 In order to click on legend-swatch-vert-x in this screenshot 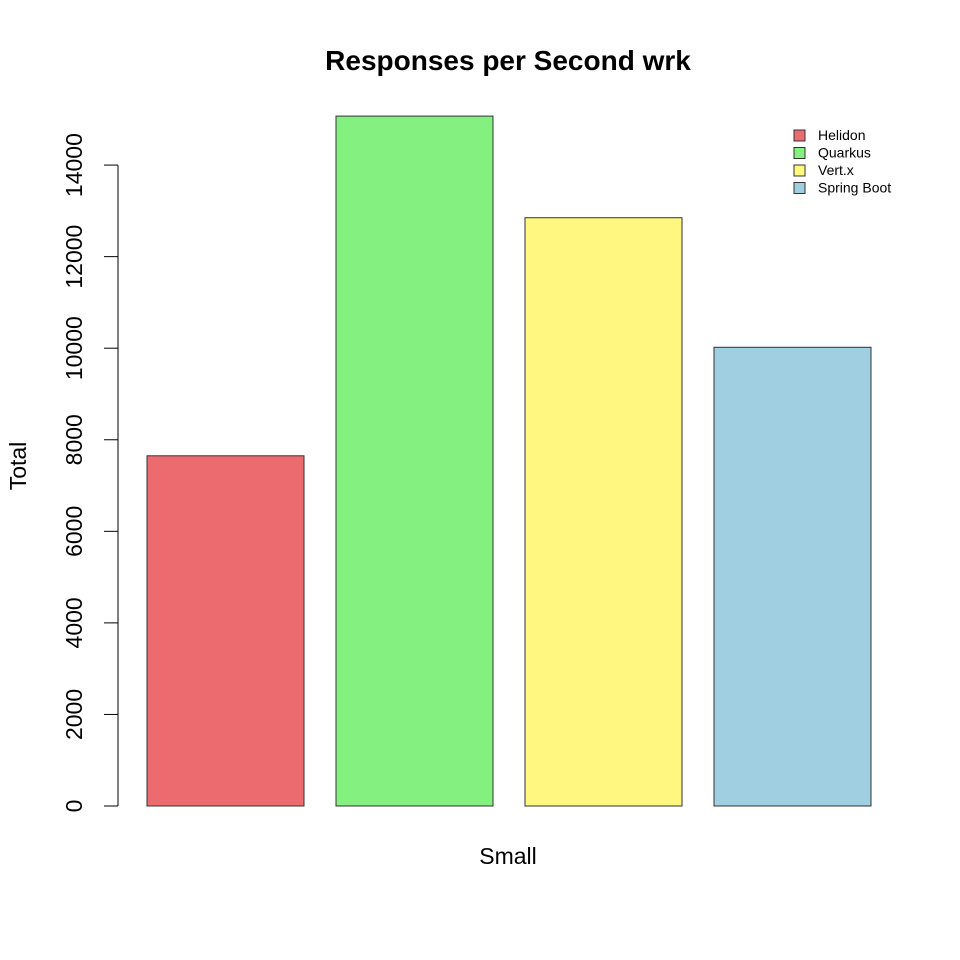, I will do `click(799, 170)`.